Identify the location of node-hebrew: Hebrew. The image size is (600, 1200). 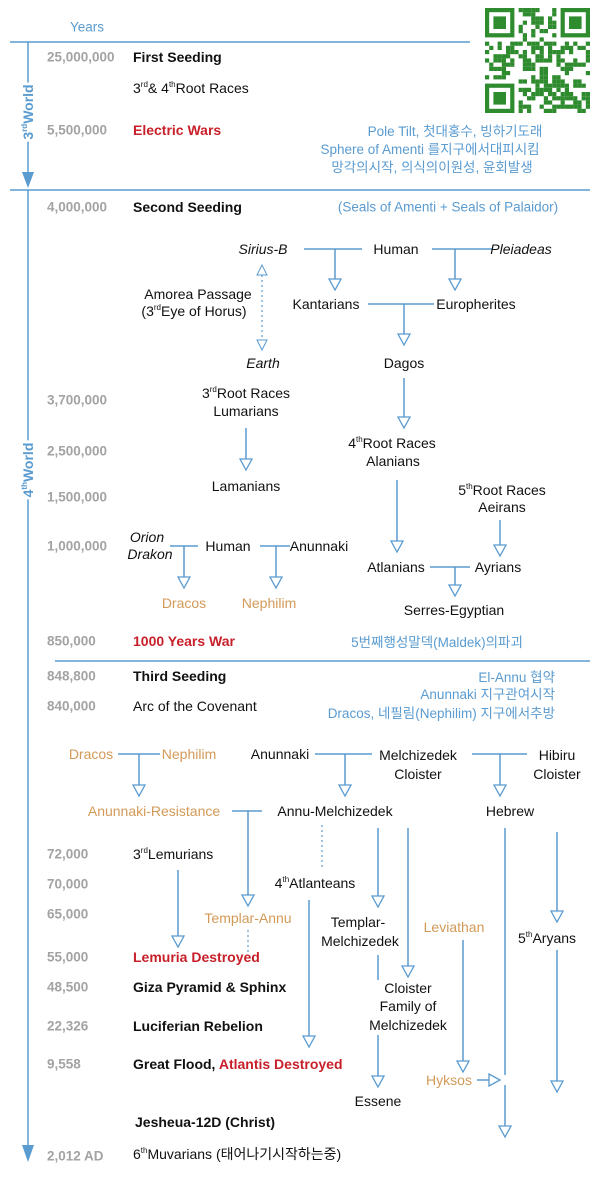
(510, 811).